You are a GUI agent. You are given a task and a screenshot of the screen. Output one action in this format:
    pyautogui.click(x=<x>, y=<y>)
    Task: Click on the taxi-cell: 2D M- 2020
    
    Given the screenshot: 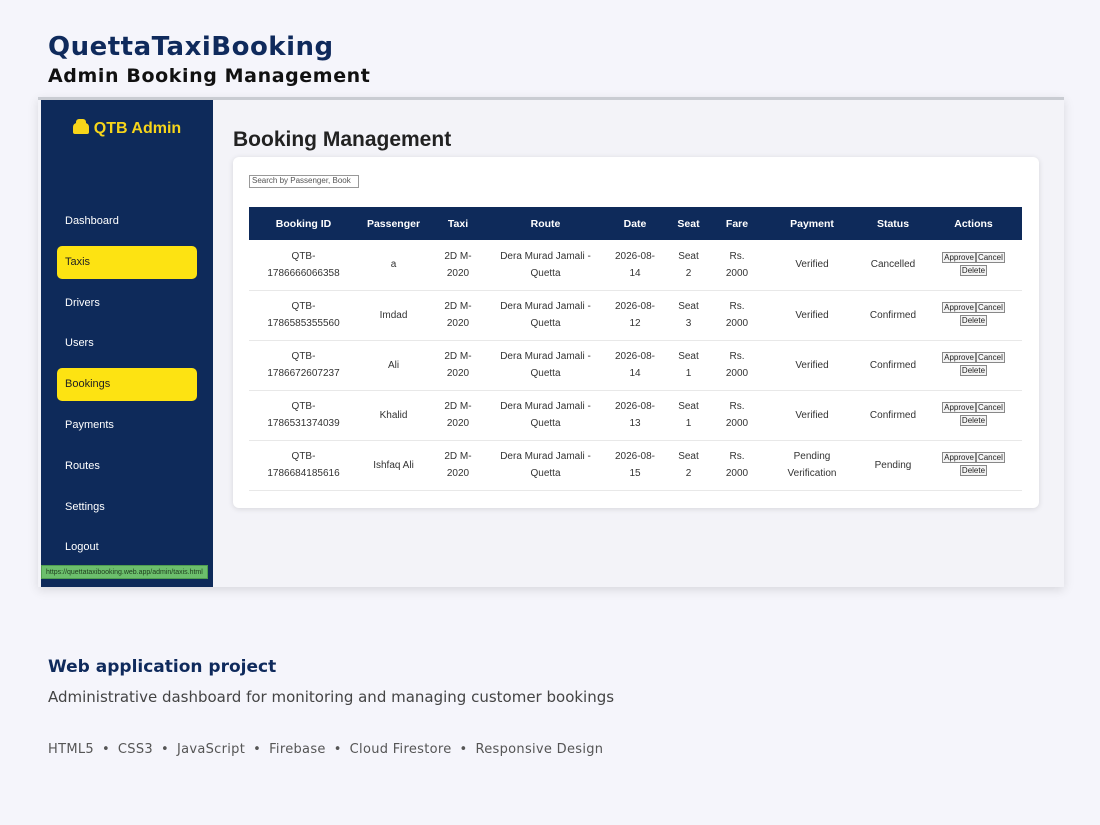 What is the action you would take?
    pyautogui.click(x=458, y=465)
    